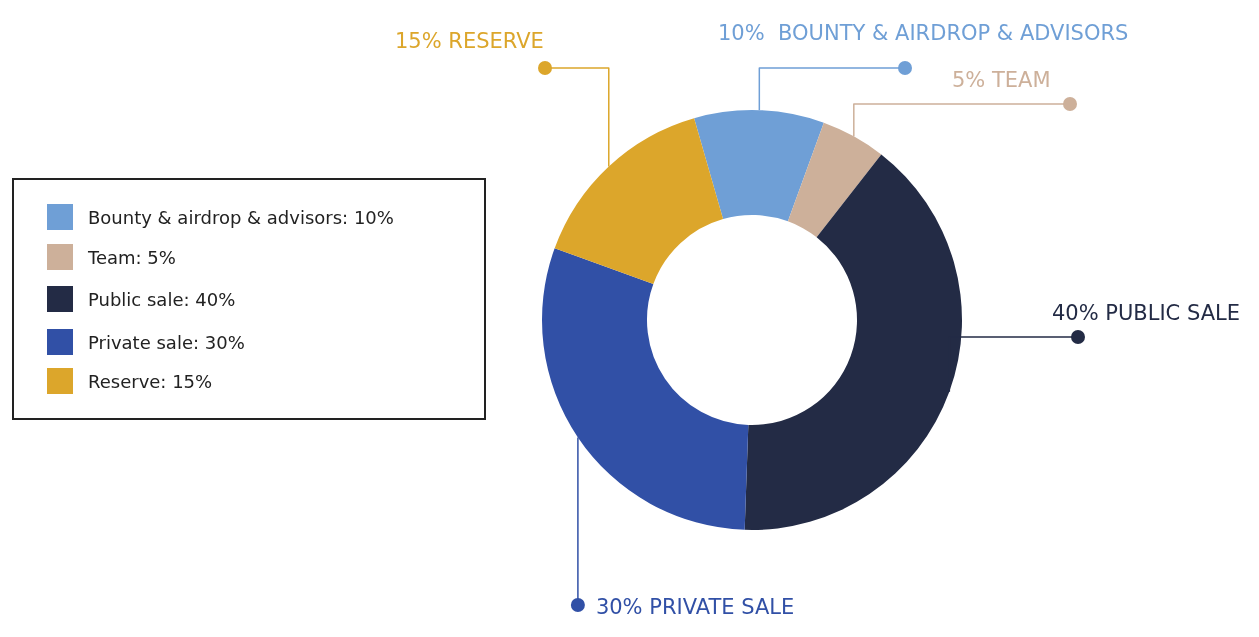 Image resolution: width=1259 pixels, height=637 pixels. I want to click on legend-label: Public sale: 40%, so click(162, 299).